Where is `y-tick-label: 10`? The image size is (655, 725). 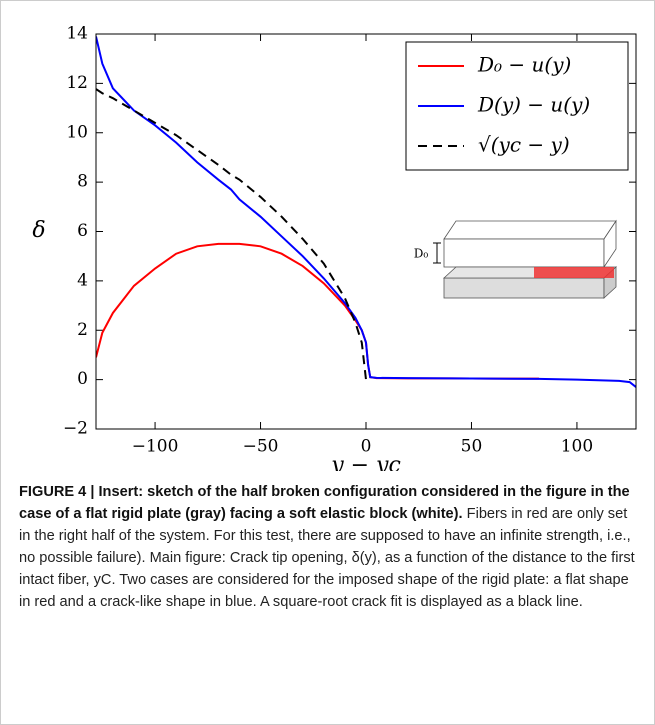
y-tick-label: 10 is located at coordinates (77, 132).